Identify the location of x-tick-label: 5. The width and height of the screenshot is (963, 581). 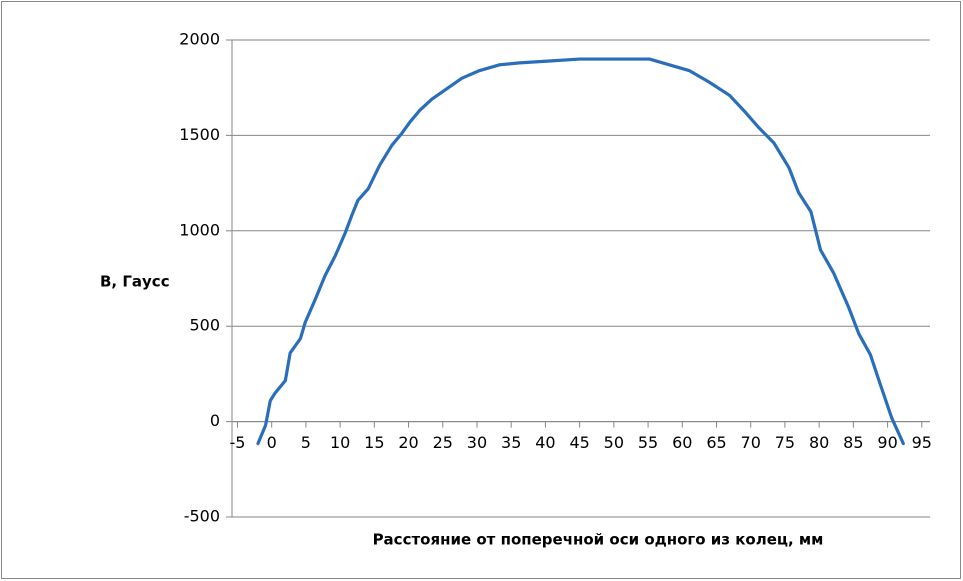
(306, 442).